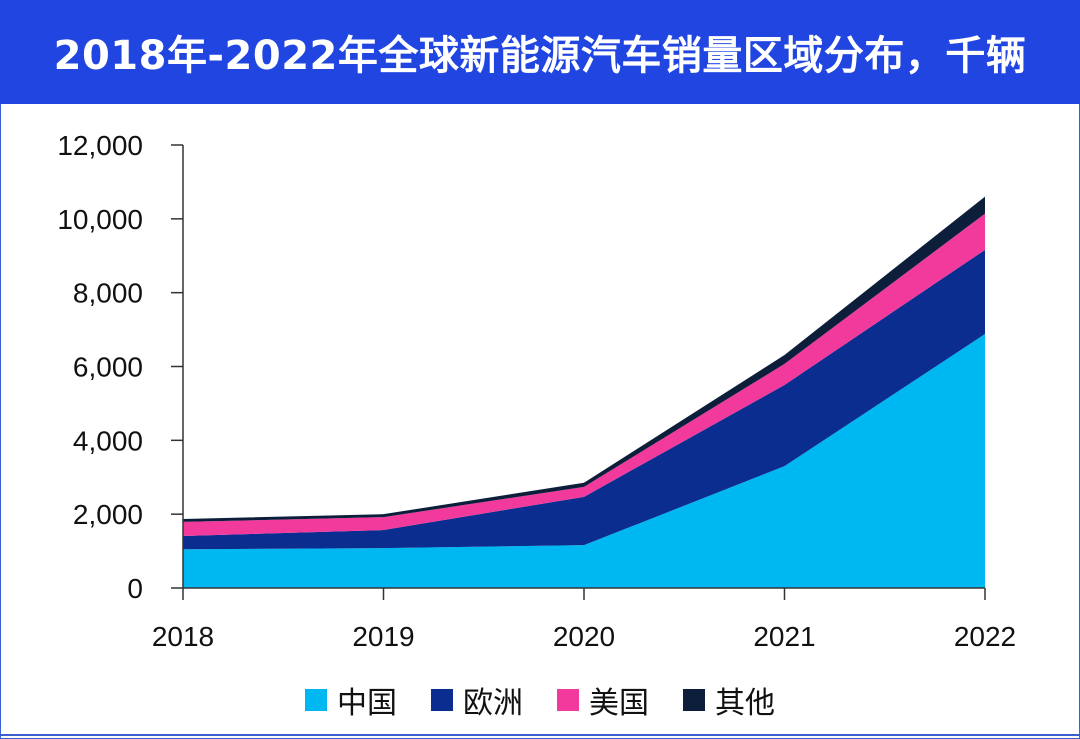  I want to click on legend-item: 欧洲, so click(477, 700).